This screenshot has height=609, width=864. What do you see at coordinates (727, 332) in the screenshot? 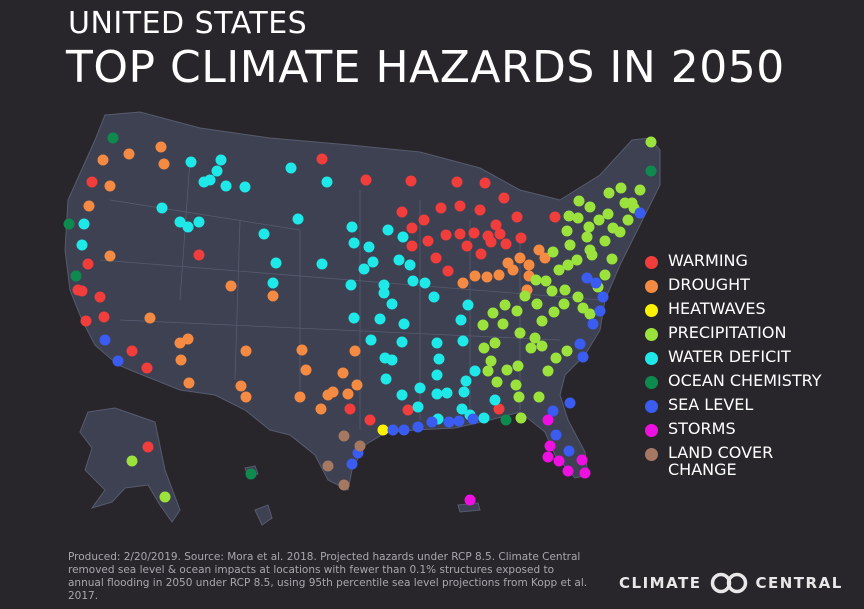
I see `legend-label-precipitation: PRECIPITATION` at bounding box center [727, 332].